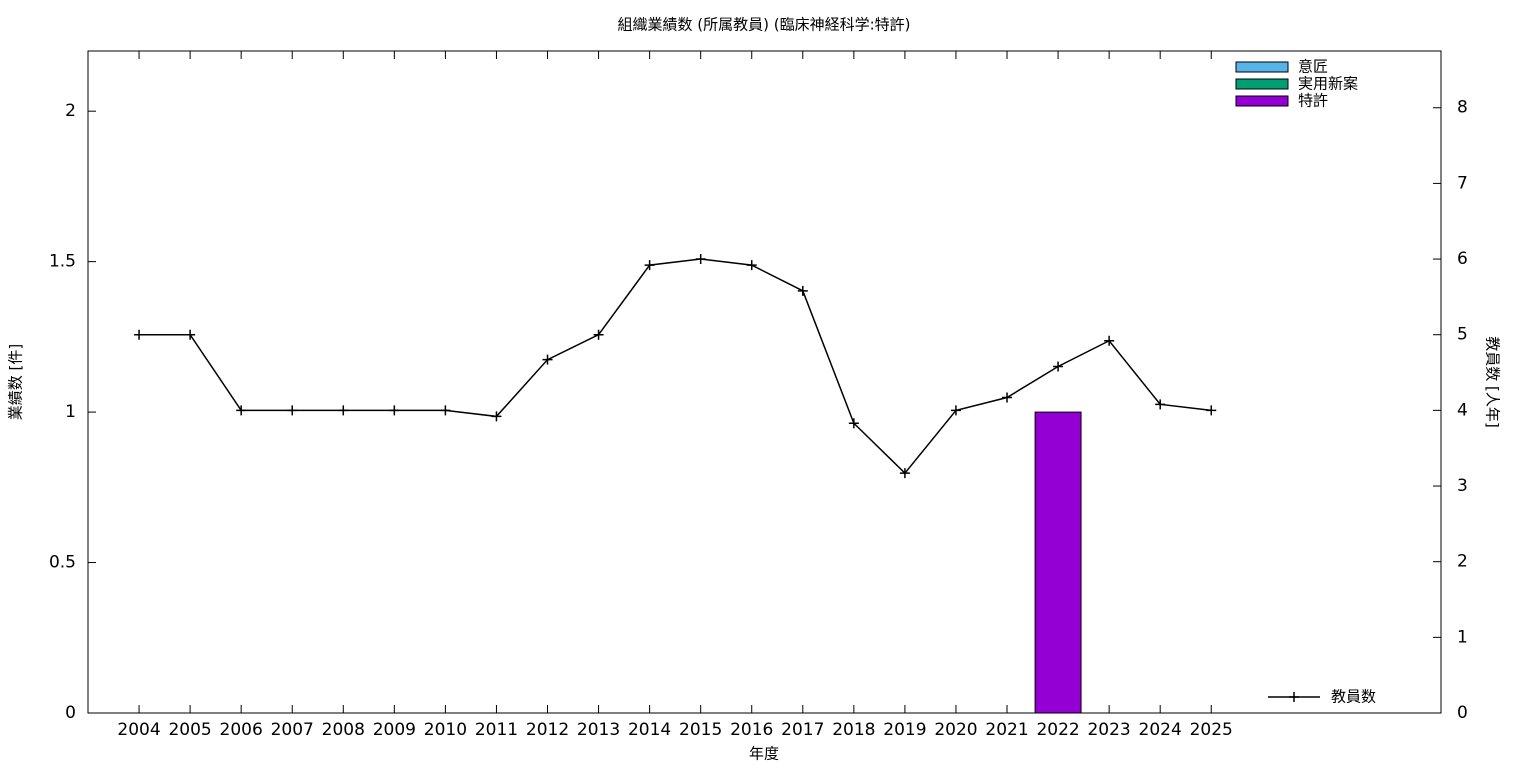 This screenshot has width=1536, height=768. What do you see at coordinates (62, 563) in the screenshot?
I see `y-tick-label: 0.5` at bounding box center [62, 563].